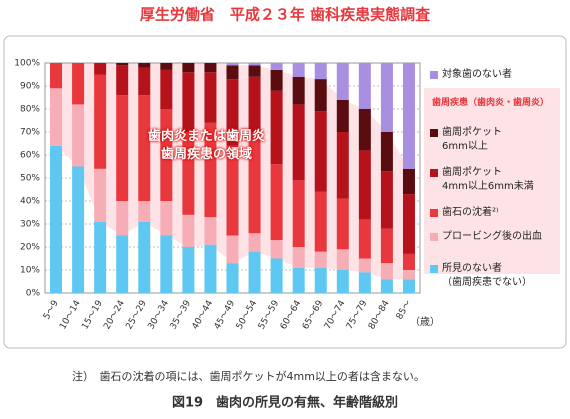  What do you see at coordinates (30, 133) in the screenshot?
I see `y-tick-label: 70%` at bounding box center [30, 133].